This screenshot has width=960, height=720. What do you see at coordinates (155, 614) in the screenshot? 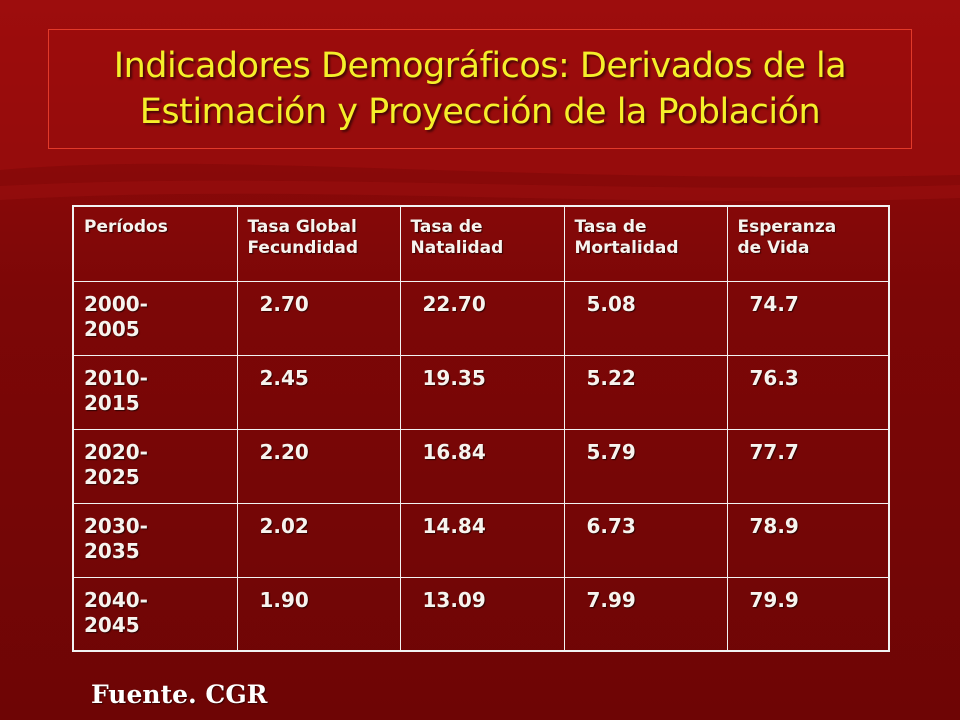
I see `cell-period: 2040- 2045` at bounding box center [155, 614].